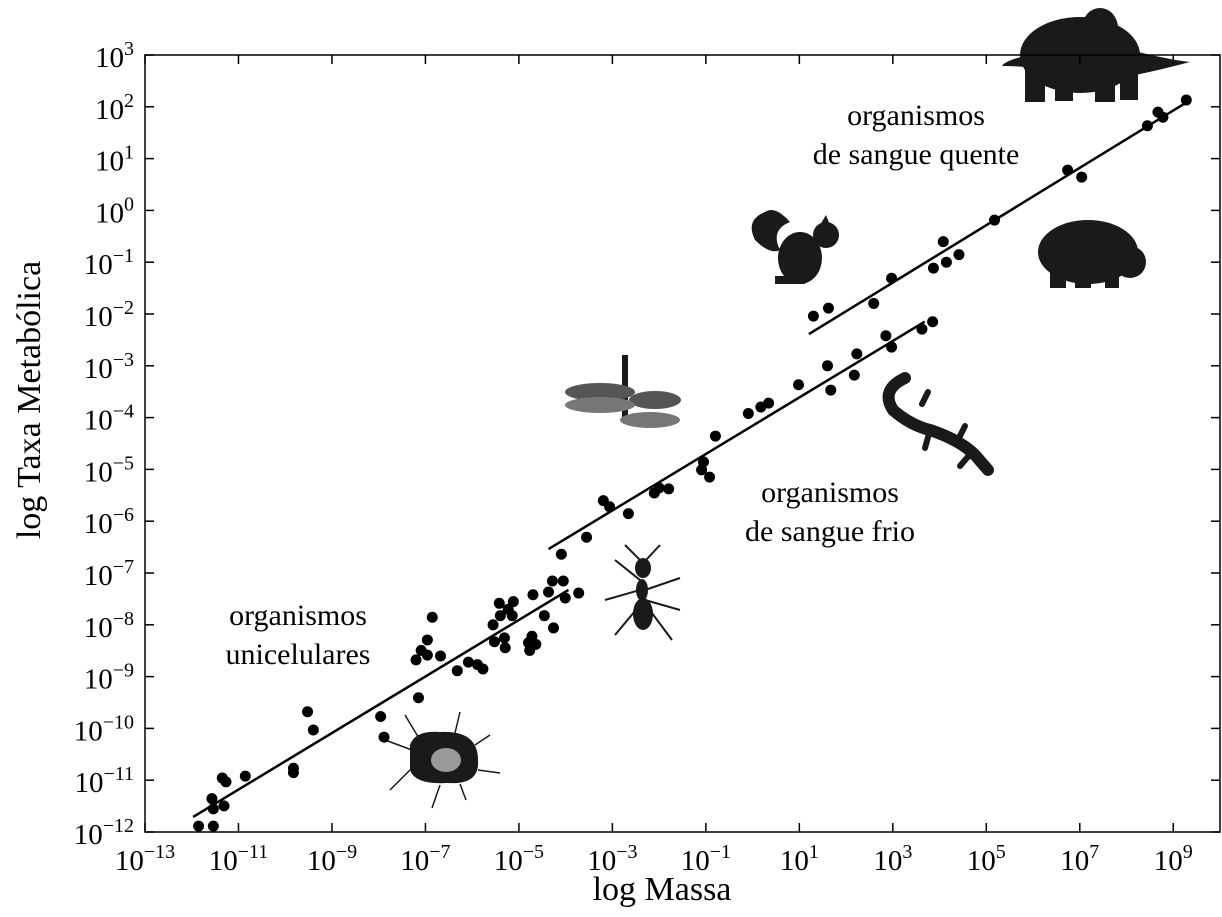 The height and width of the screenshot is (917, 1222). What do you see at coordinates (114, 211) in the screenshot?
I see `y-tick-label: 10⁰` at bounding box center [114, 211].